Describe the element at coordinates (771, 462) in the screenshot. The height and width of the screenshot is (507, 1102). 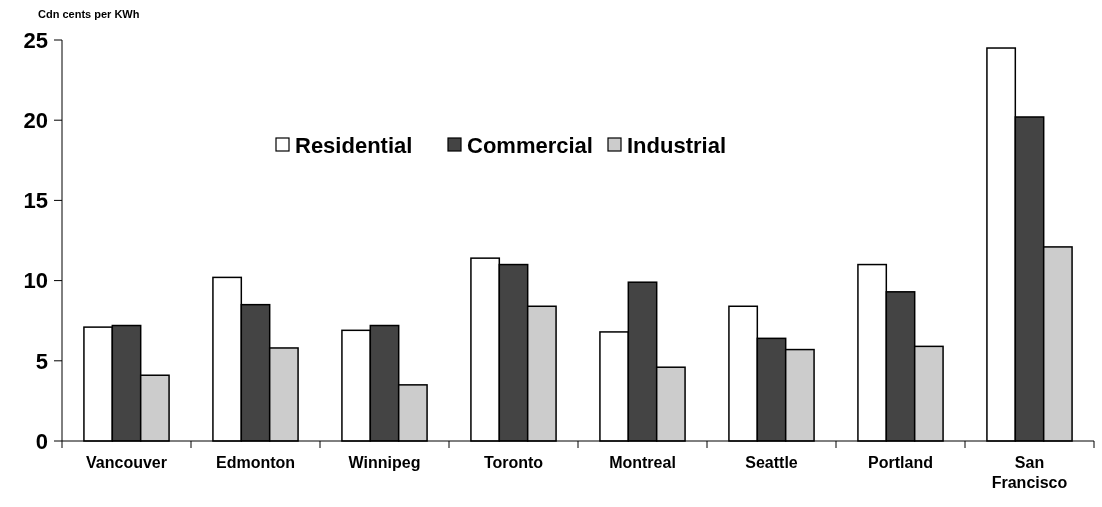
I see `x-tick-label: Seattle` at that location.